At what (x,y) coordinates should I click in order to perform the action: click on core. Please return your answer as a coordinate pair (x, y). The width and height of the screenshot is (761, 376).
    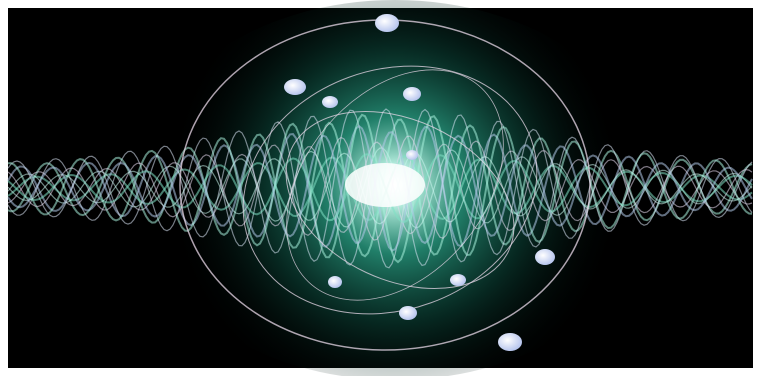
    Looking at the image, I should click on (385, 185).